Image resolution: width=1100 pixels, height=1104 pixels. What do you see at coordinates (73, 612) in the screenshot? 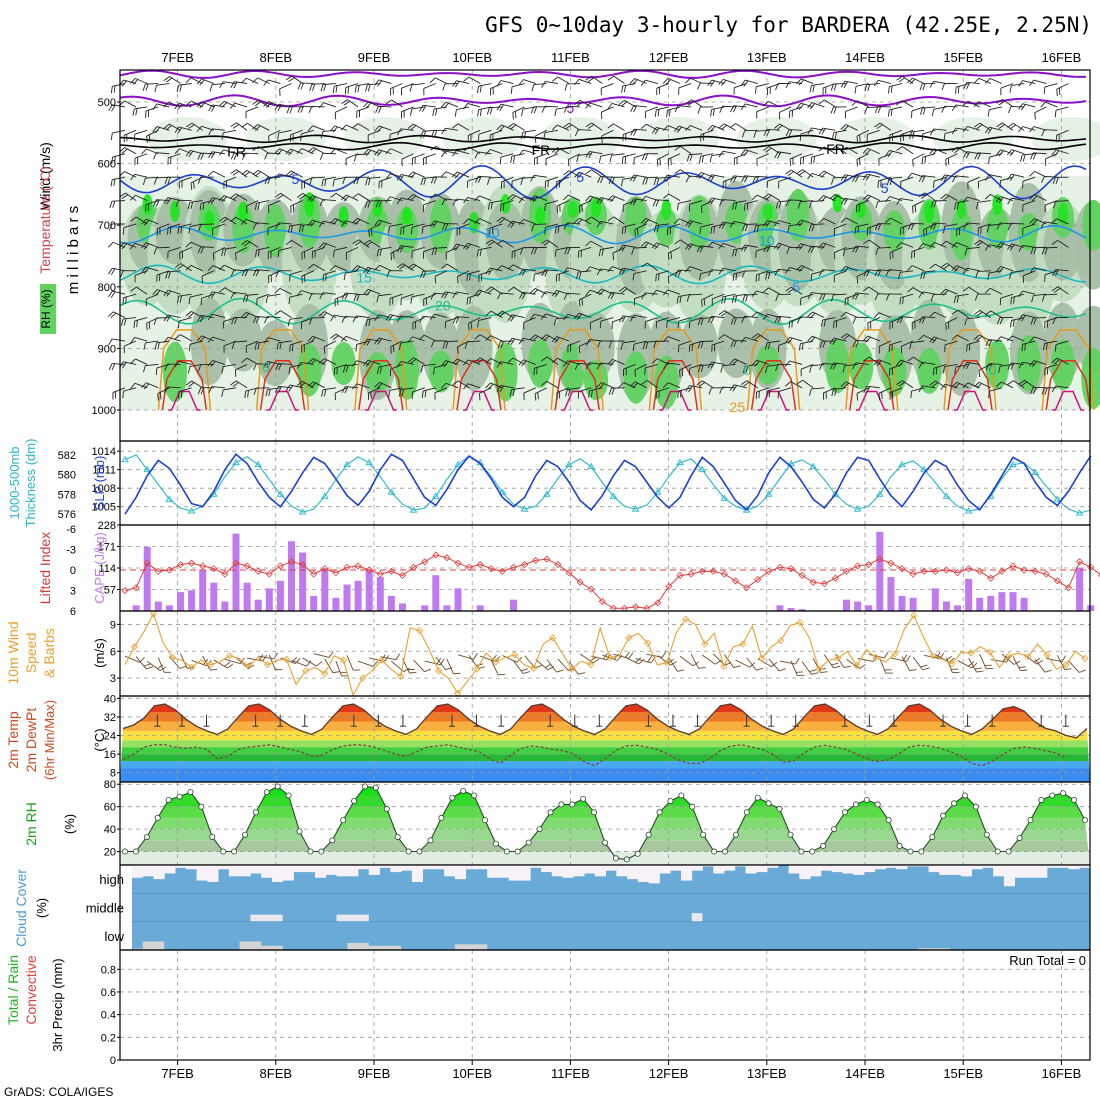
I see `lifted-tick-label: 6` at bounding box center [73, 612].